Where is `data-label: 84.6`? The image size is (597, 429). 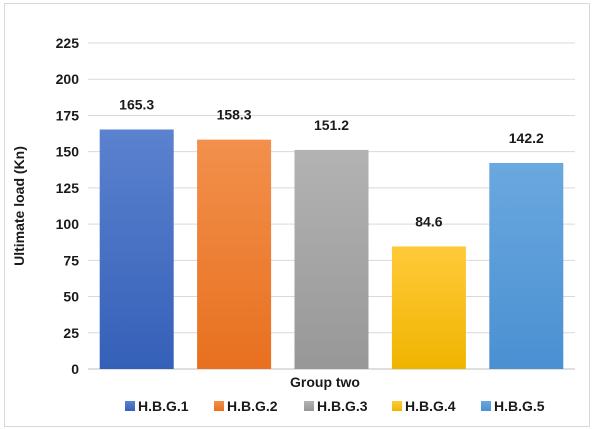
data-label: 84.6 is located at coordinates (428, 221).